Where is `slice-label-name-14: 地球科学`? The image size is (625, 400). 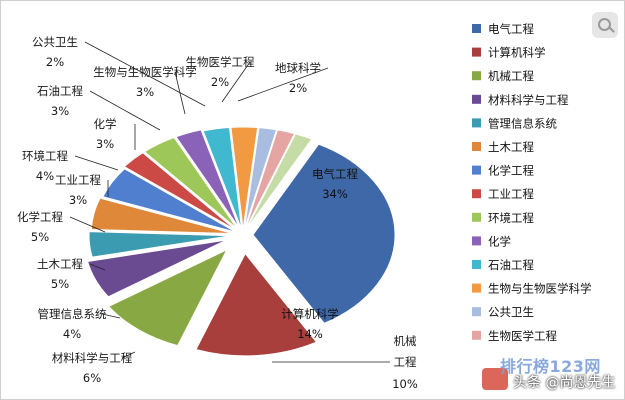 slice-label-name-14: 地球科学 is located at coordinates (298, 68).